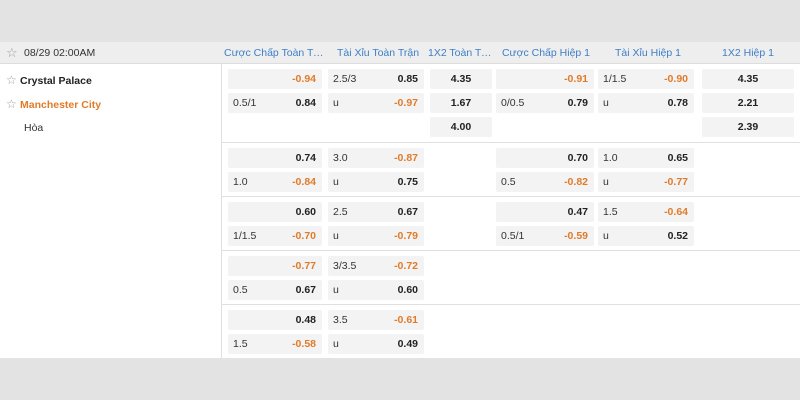  Describe the element at coordinates (376, 344) in the screenshot. I see `odds-cell-overunder-ft: u 0.49` at that location.